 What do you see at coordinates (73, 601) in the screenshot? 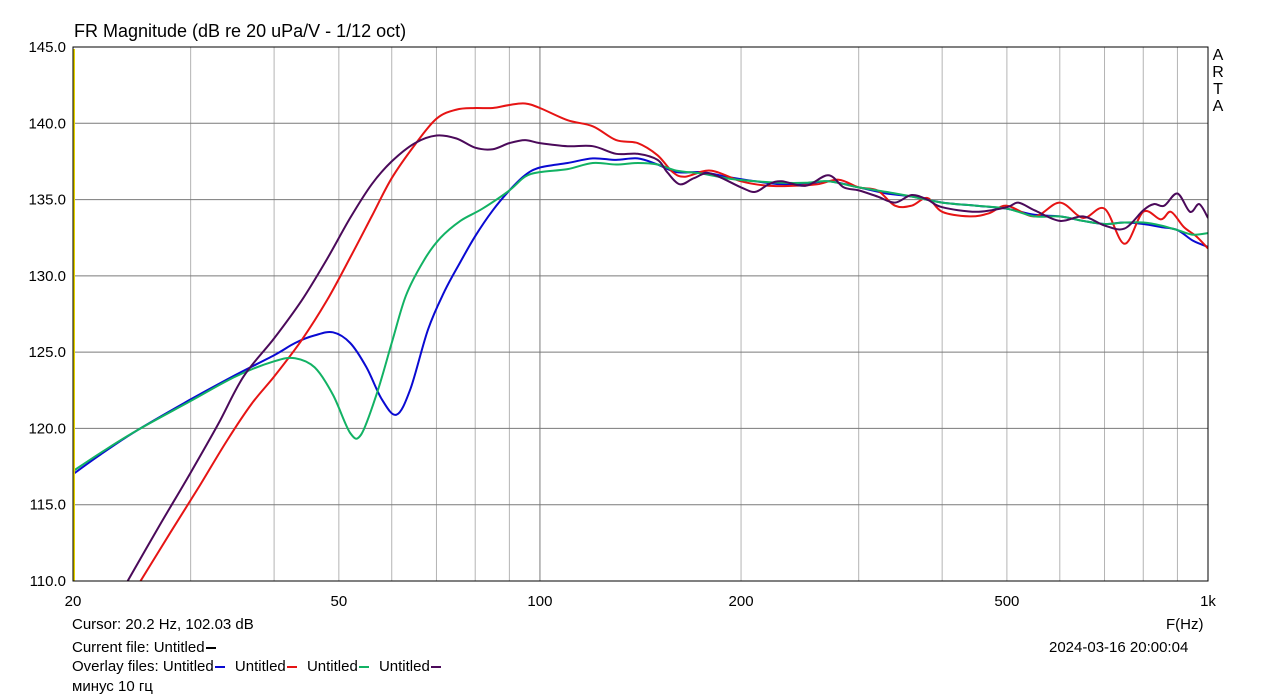
I see `x-tick-label: 20` at bounding box center [73, 601].